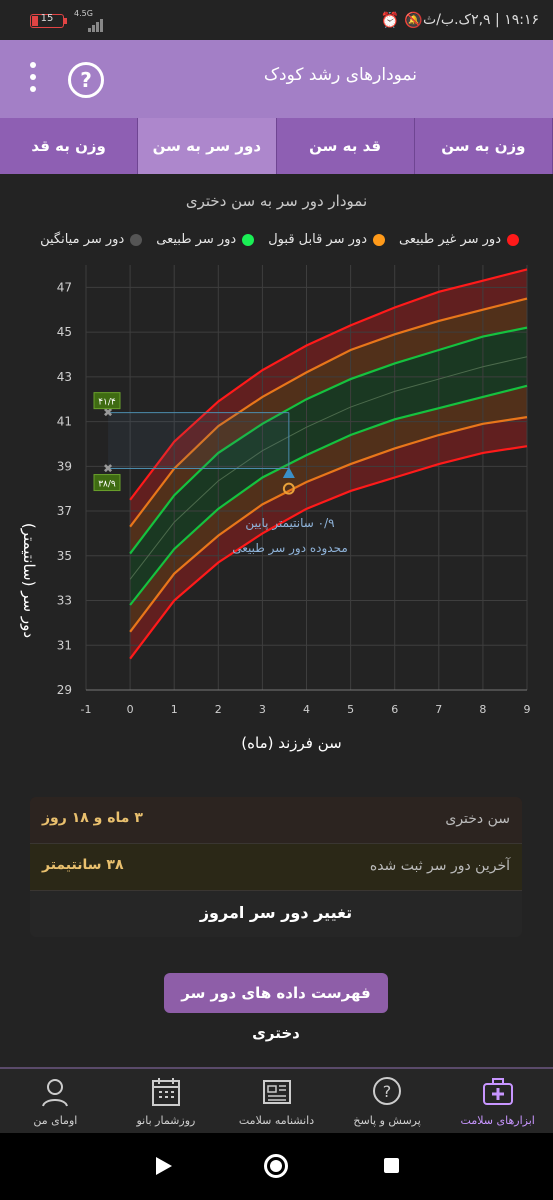 The height and width of the screenshot is (1200, 553). I want to click on y-tick-label: 43, so click(64, 377).